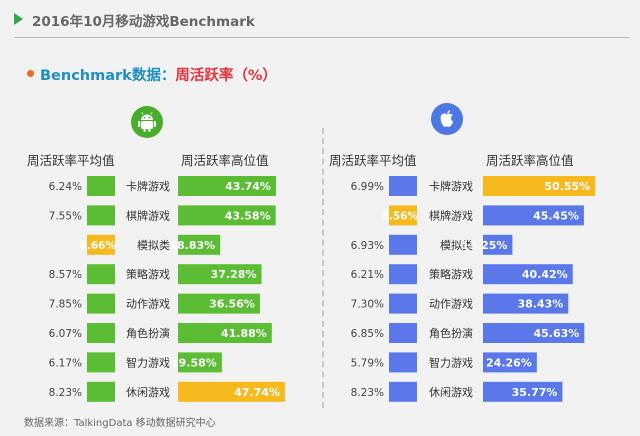  I want to click on header: 2016年10月移动游戏Benchmark, so click(320, 19).